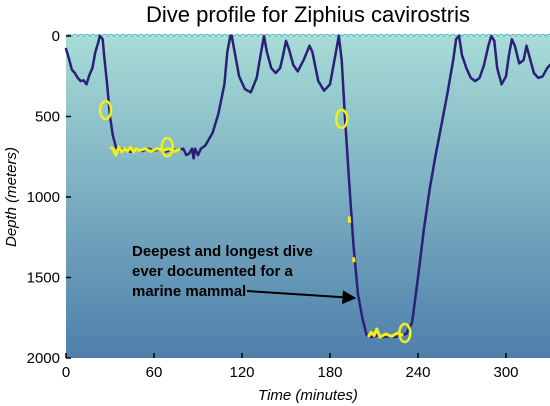 Image resolution: width=550 pixels, height=406 pixels. What do you see at coordinates (189, 291) in the screenshot?
I see `annotation-line-3: marine mammal` at bounding box center [189, 291].